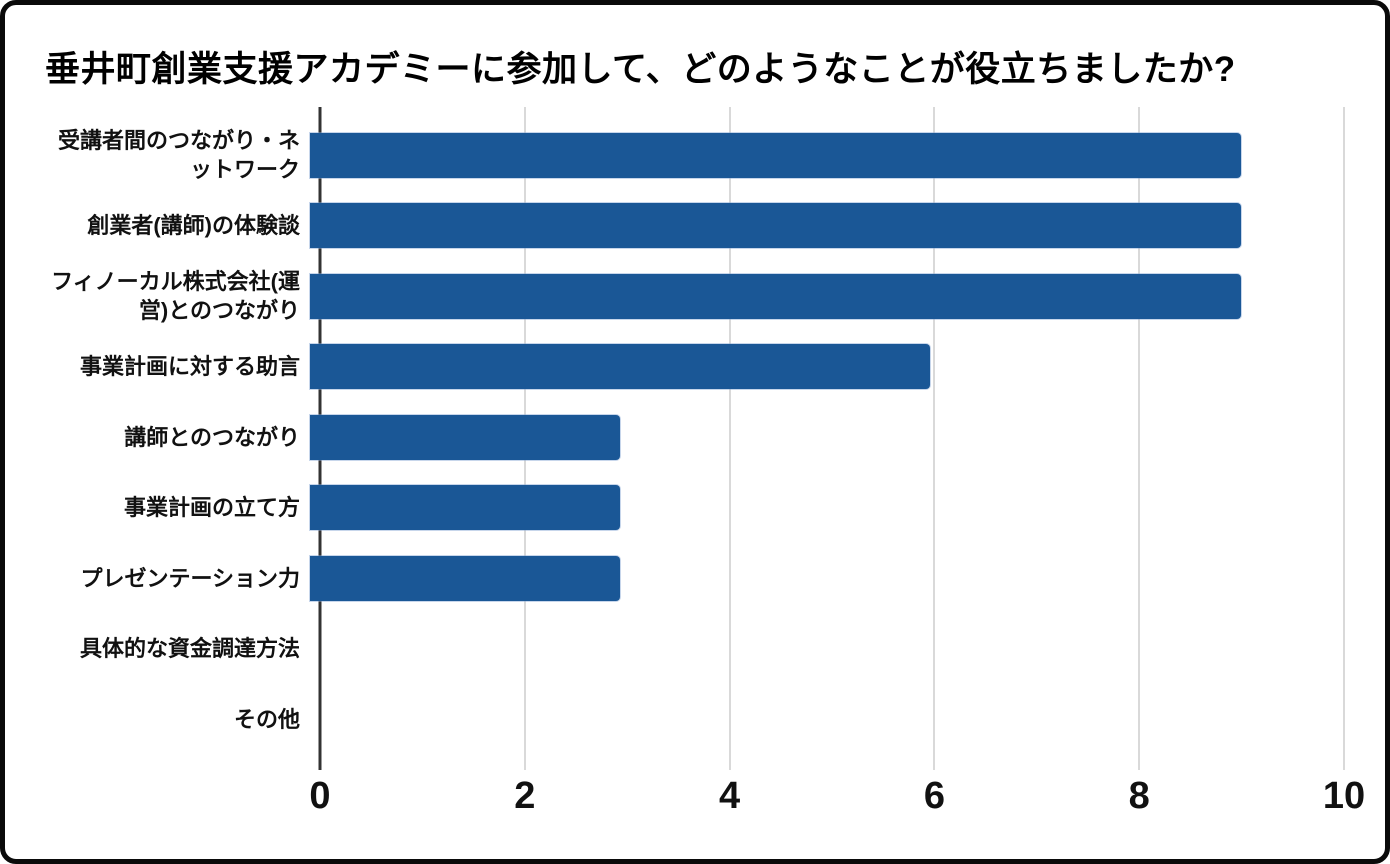  Describe the element at coordinates (320, 796) in the screenshot. I see `x-tick-label: 0` at that location.